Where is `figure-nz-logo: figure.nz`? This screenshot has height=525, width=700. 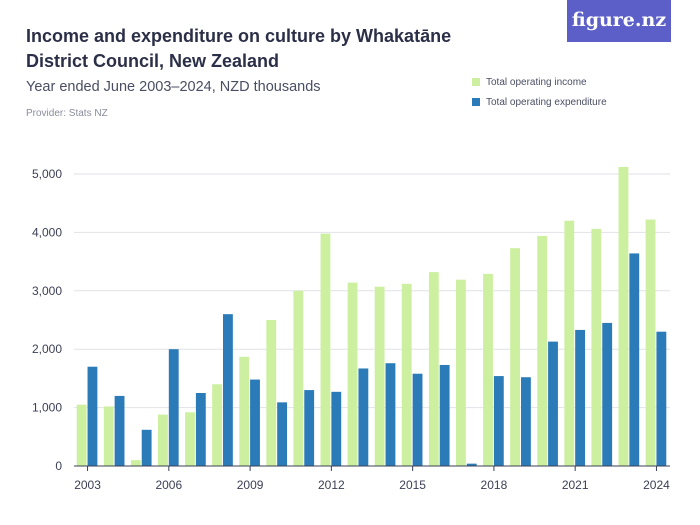 figure-nz-logo: figure.nz is located at coordinates (619, 21).